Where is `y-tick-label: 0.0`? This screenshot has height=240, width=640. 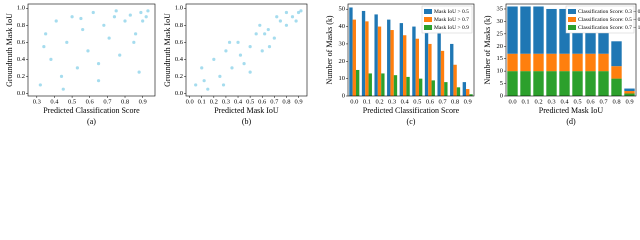 y-tick-label: 0.0 is located at coordinates (179, 93).